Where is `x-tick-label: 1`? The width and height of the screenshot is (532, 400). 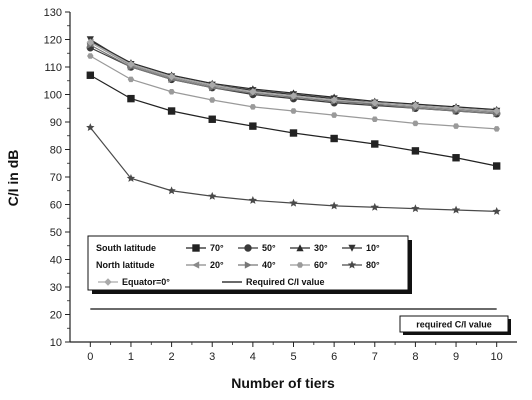 x-tick-label: 1 is located at coordinates (131, 357).